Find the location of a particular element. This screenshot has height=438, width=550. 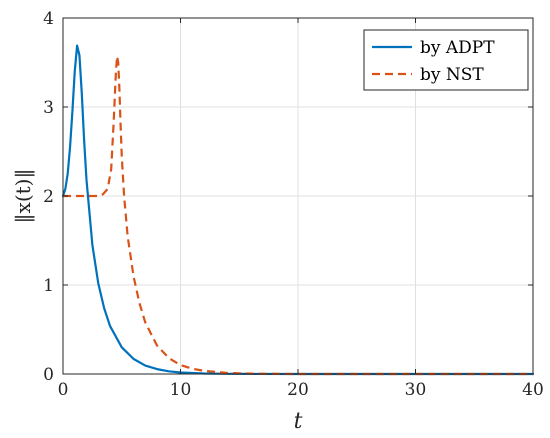

legend-label-nst: by NST is located at coordinates (452, 75).